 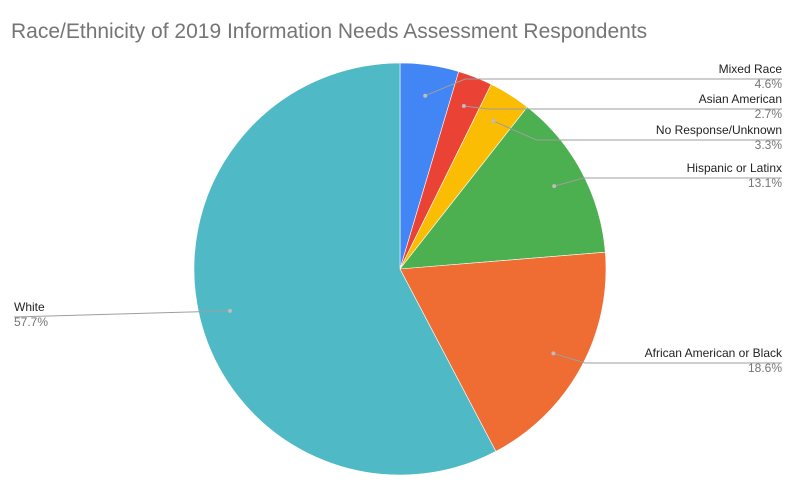 I want to click on slice-african-american-or-black, so click(x=503, y=351).